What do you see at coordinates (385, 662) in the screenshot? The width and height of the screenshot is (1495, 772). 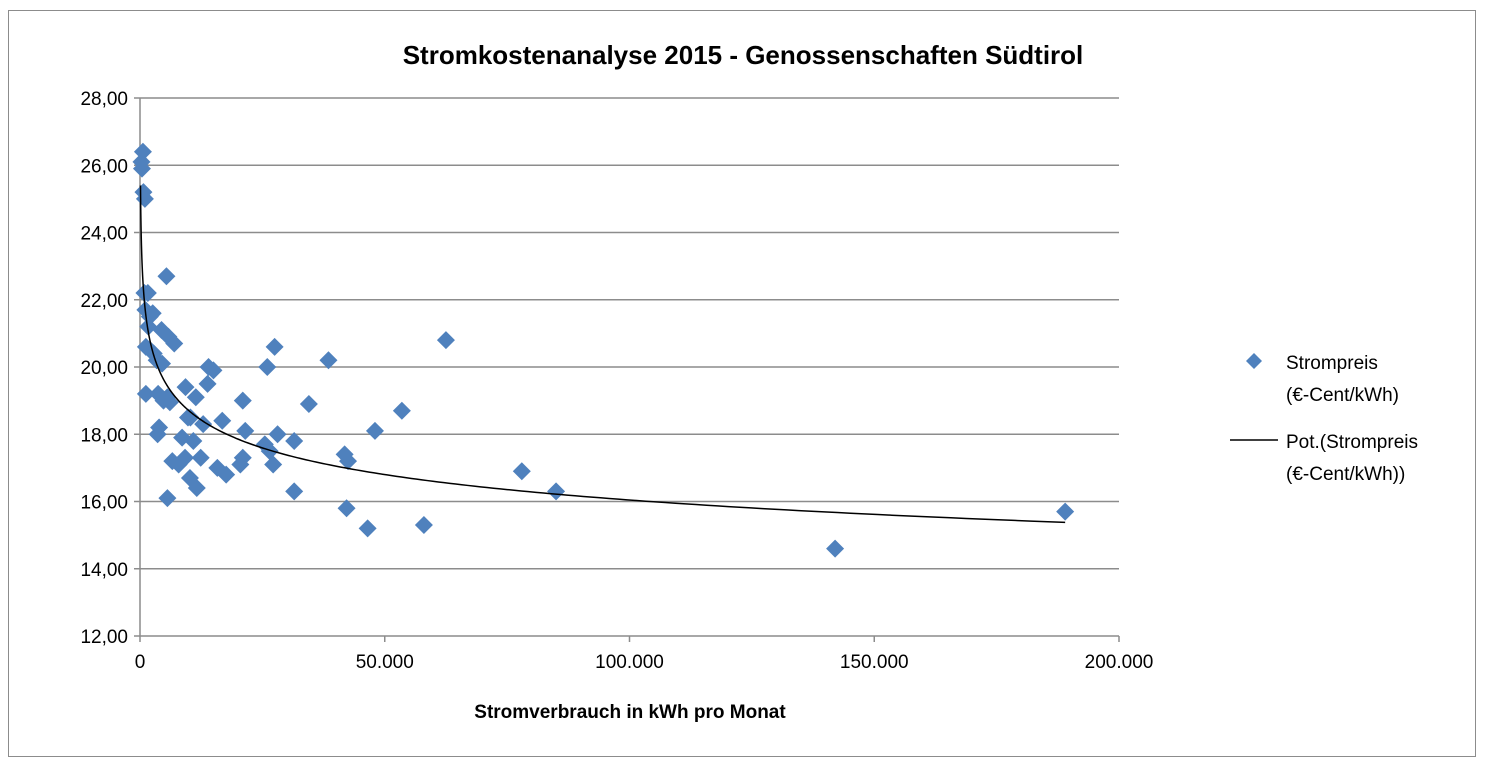 I see `x-tick-label-1: 50.000` at bounding box center [385, 662].